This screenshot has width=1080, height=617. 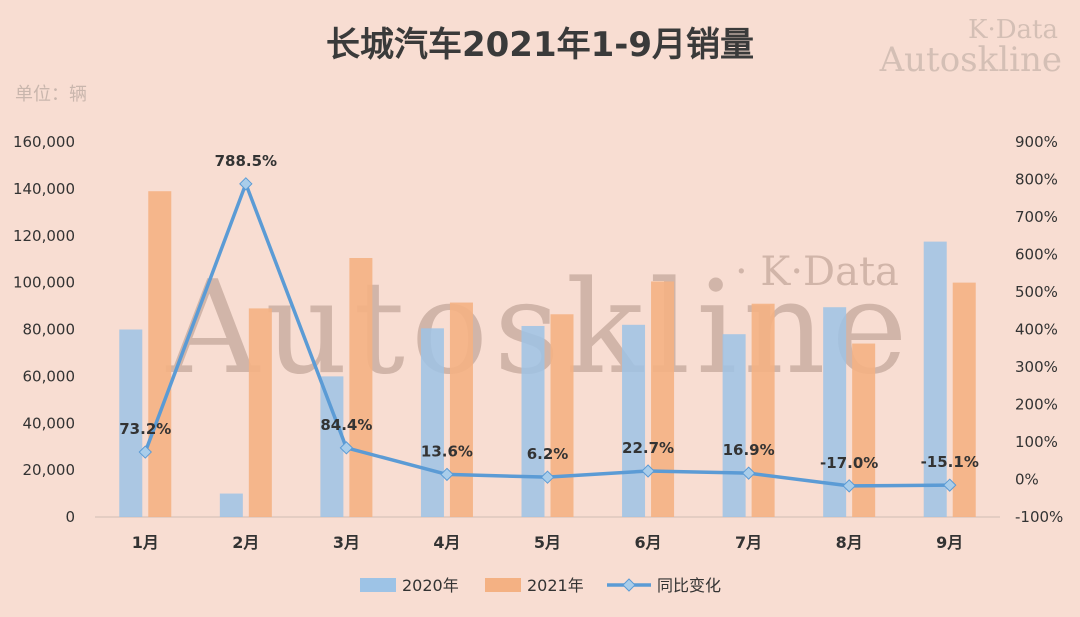 What do you see at coordinates (1036, 217) in the screenshot?
I see `right-tick-label: 700%` at bounding box center [1036, 217].